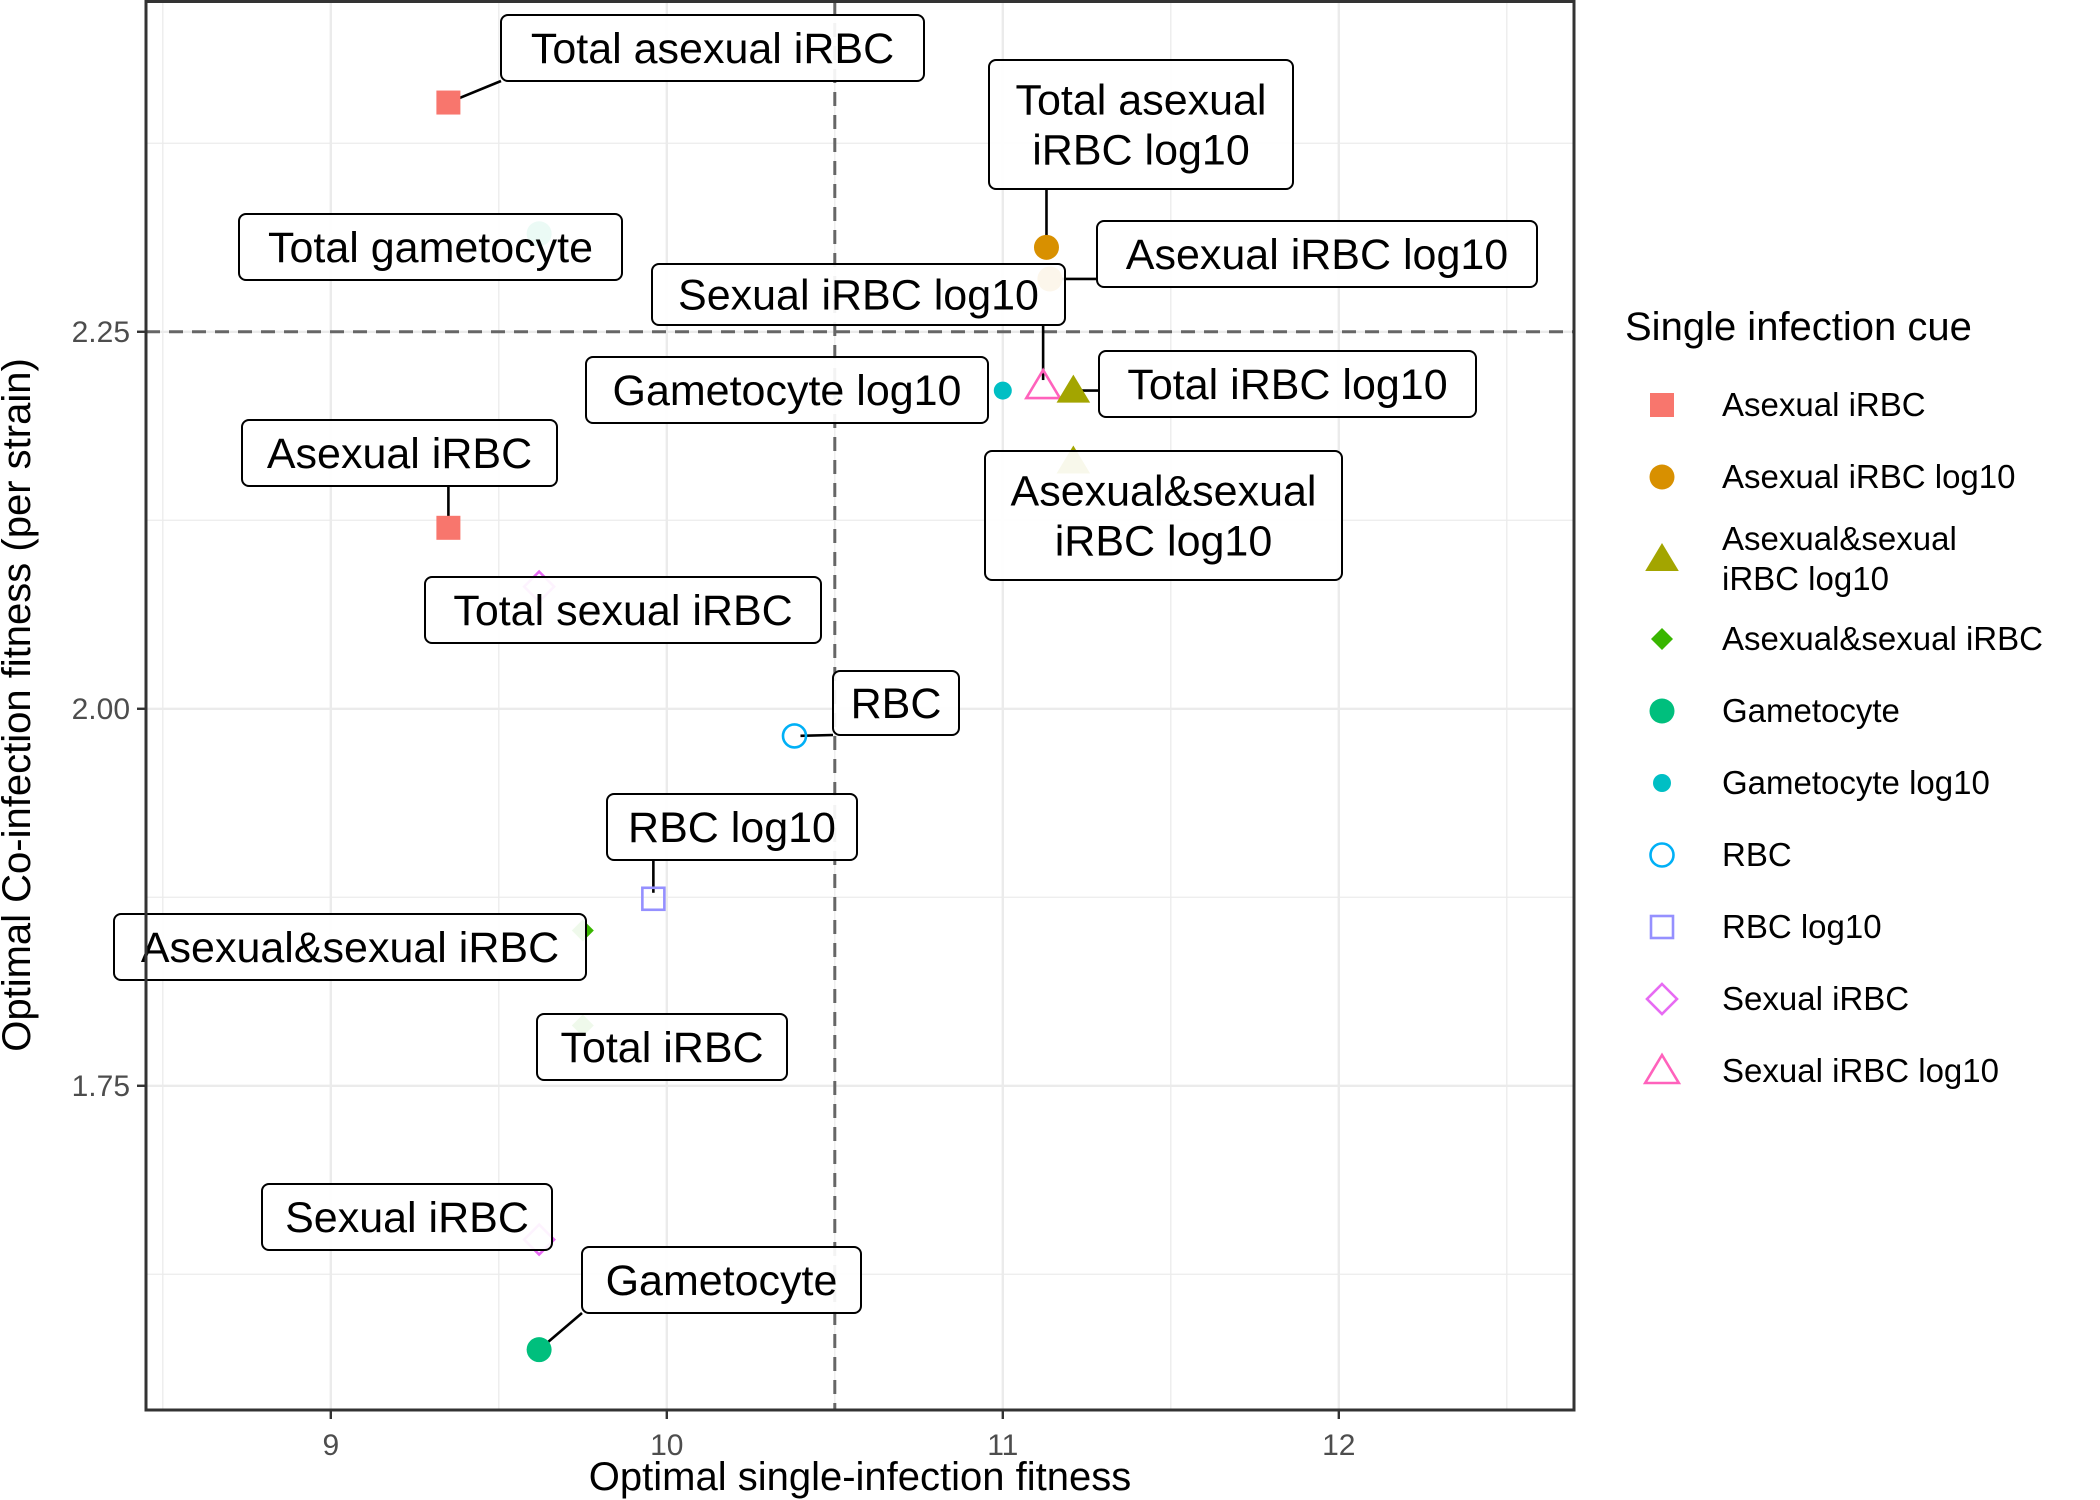  I want to click on x-axis-title: Optimal single-infection fitness, so click(860, 1477).